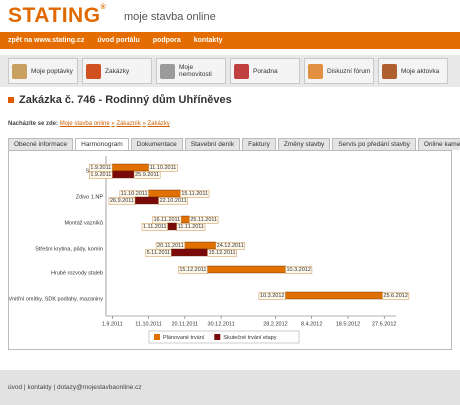 The width and height of the screenshot is (460, 405). I want to click on toolbar-button: Moje nemovitosti, so click(191, 71).